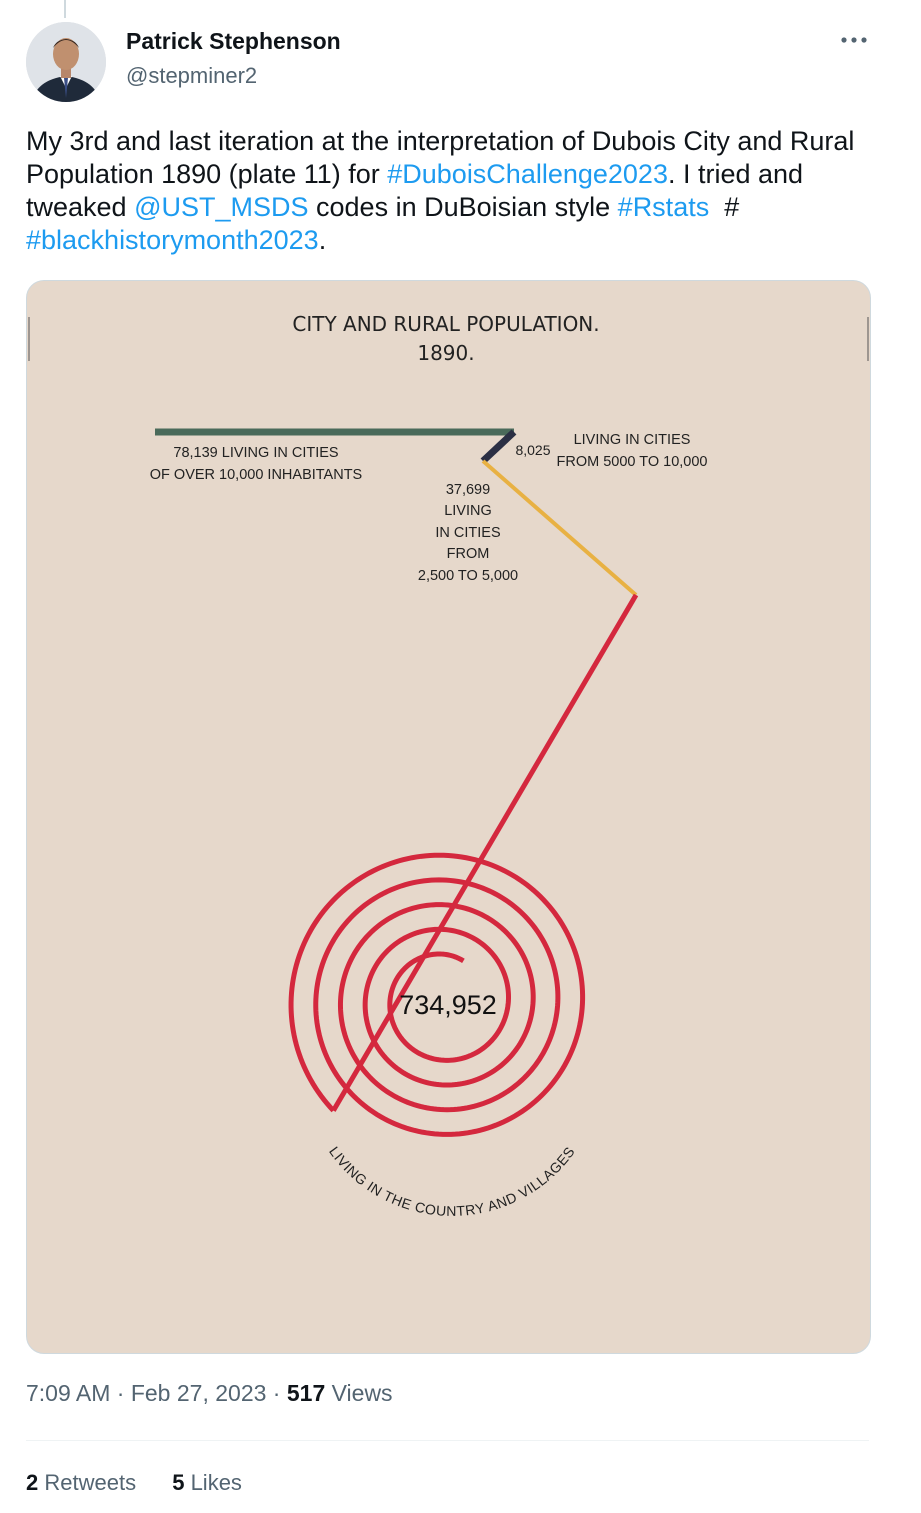 The image size is (921, 1513). I want to click on label-cities-2500-5000-line: FROM, so click(468, 554).